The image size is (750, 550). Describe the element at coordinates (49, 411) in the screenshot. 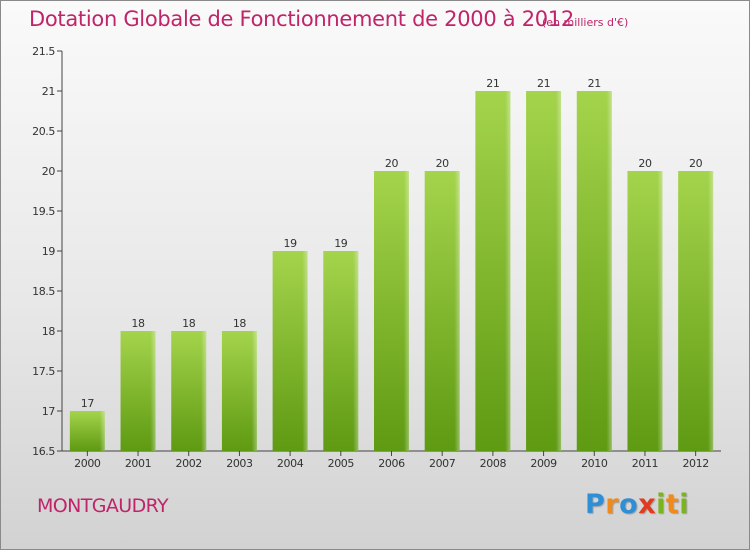

I see `y-tick-label: 17` at that location.